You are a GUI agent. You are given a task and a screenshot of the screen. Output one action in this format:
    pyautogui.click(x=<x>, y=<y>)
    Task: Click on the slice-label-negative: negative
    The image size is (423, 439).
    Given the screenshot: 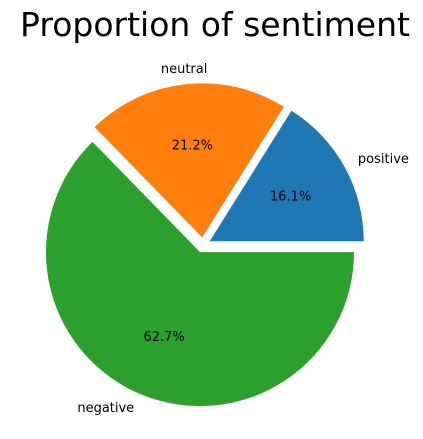 What is the action you would take?
    pyautogui.click(x=105, y=408)
    